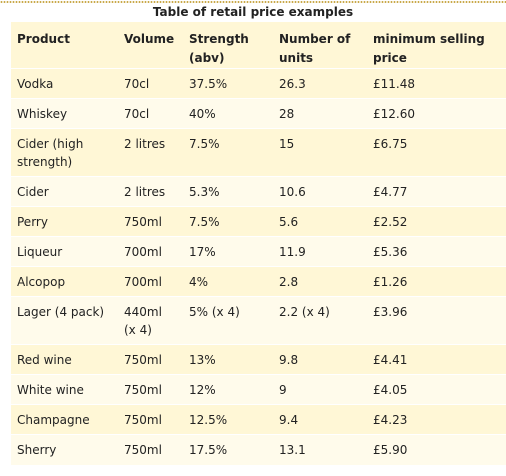 The image size is (506, 476). I want to click on cell-price: £2.52, so click(436, 221).